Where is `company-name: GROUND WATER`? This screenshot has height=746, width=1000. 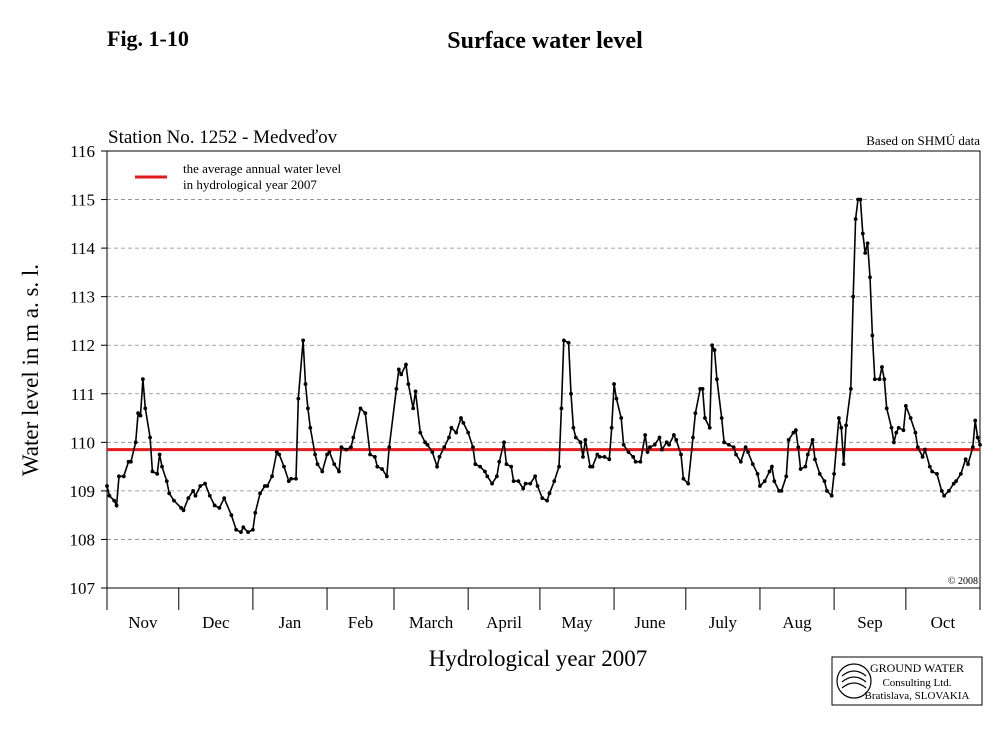
company-name: GROUND WATER is located at coordinates (917, 668).